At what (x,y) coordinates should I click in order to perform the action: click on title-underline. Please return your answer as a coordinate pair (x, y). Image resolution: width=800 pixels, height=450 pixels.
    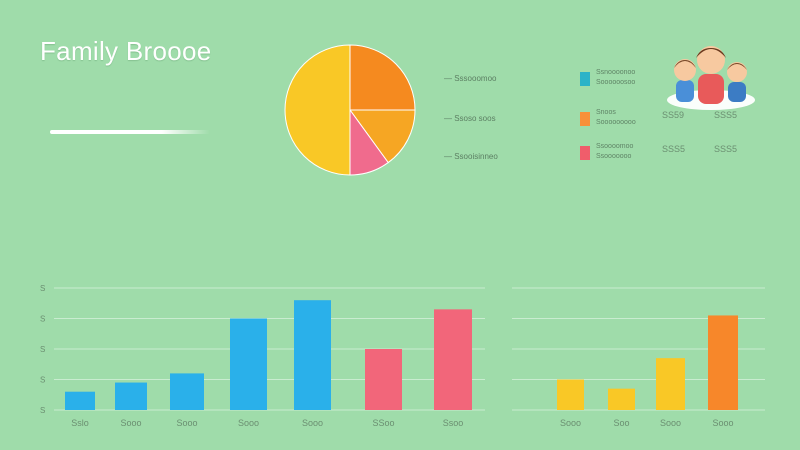
    Looking at the image, I should click on (130, 132).